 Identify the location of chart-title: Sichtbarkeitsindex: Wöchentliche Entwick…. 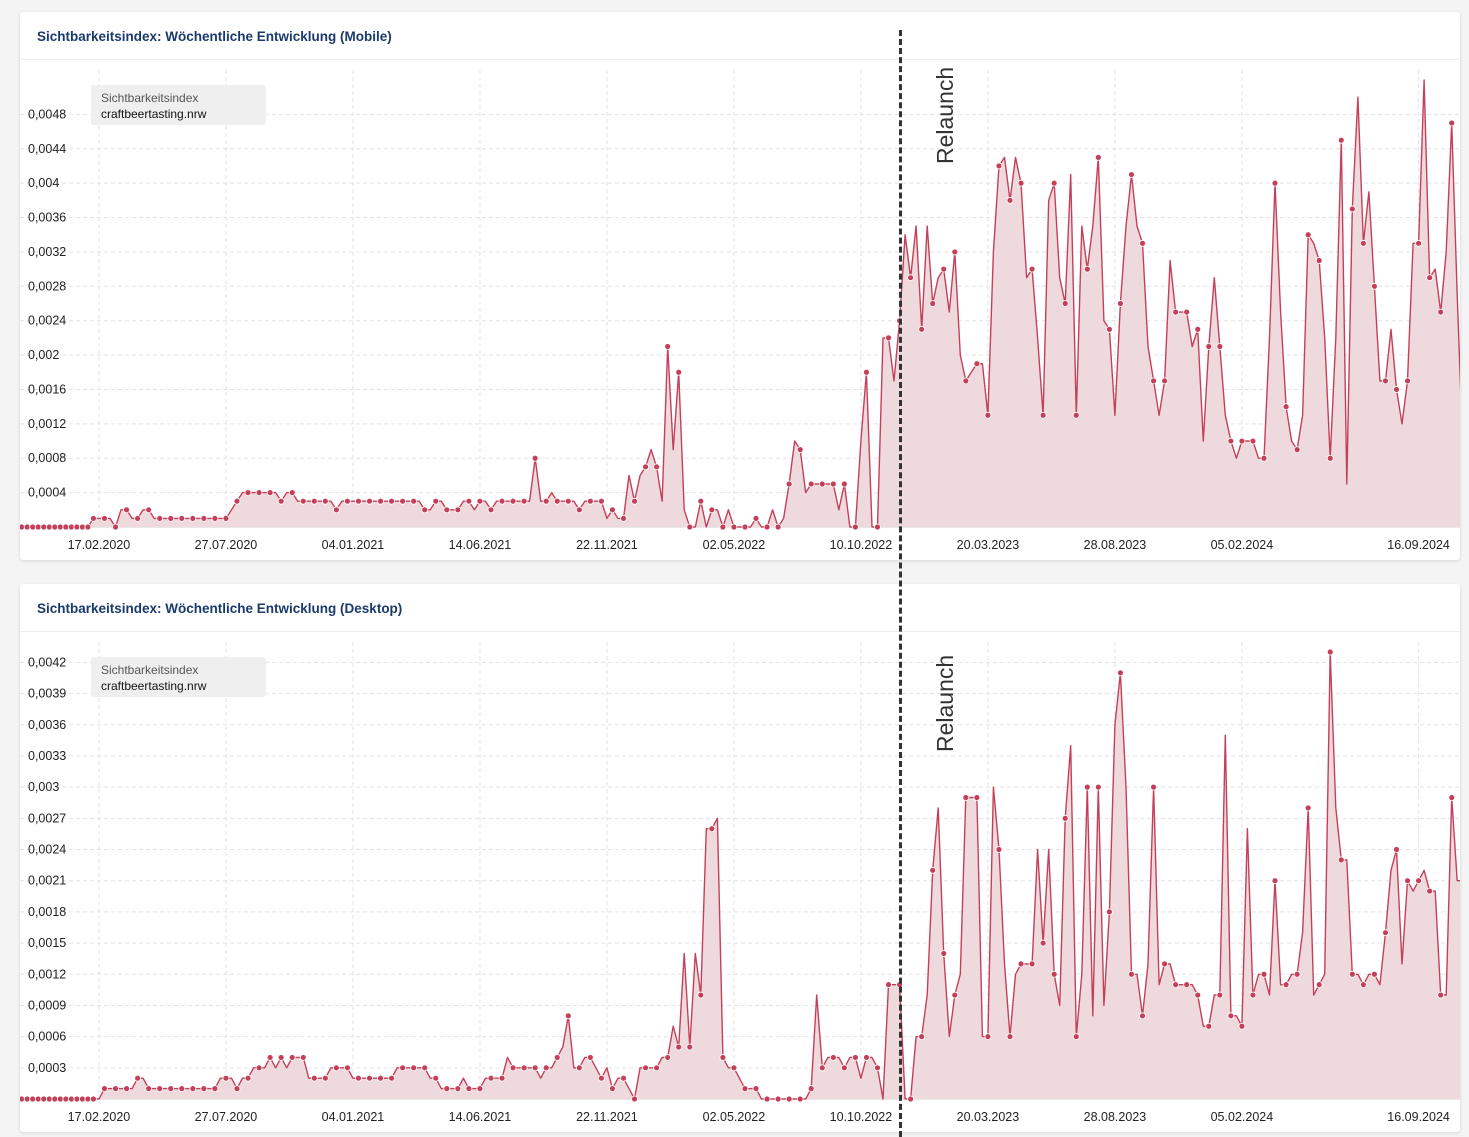
(220, 608).